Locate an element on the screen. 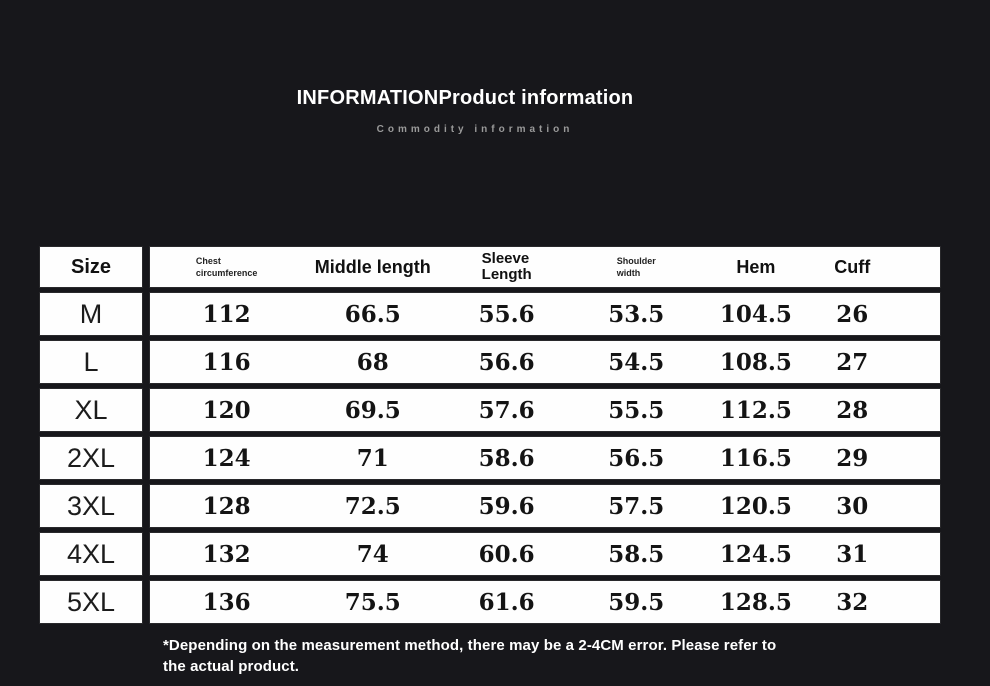 The image size is (990, 686). cuff-value: 31 is located at coordinates (852, 554).